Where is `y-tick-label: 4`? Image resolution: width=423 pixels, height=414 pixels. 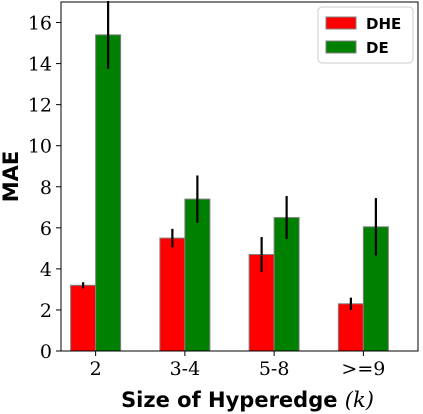
y-tick-label: 4 is located at coordinates (46, 270).